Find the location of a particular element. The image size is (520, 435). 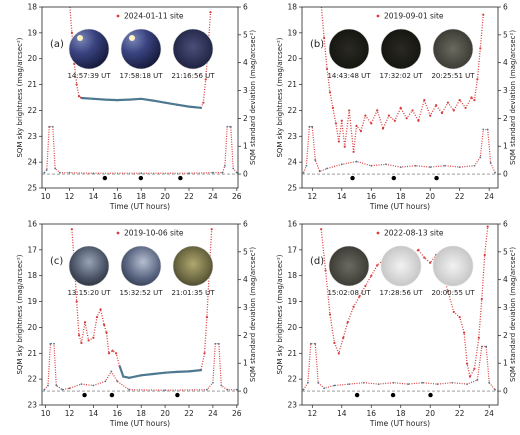

photo-time-marker is located at coordinates (430, 395).